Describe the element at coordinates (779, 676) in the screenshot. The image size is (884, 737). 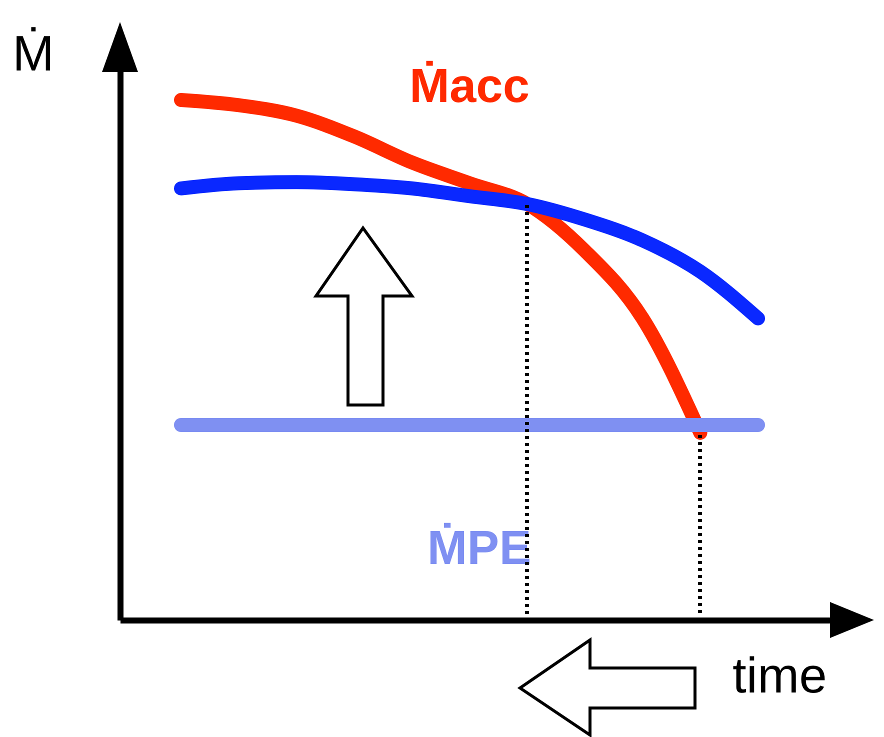
I see `x-axis-title: time` at that location.